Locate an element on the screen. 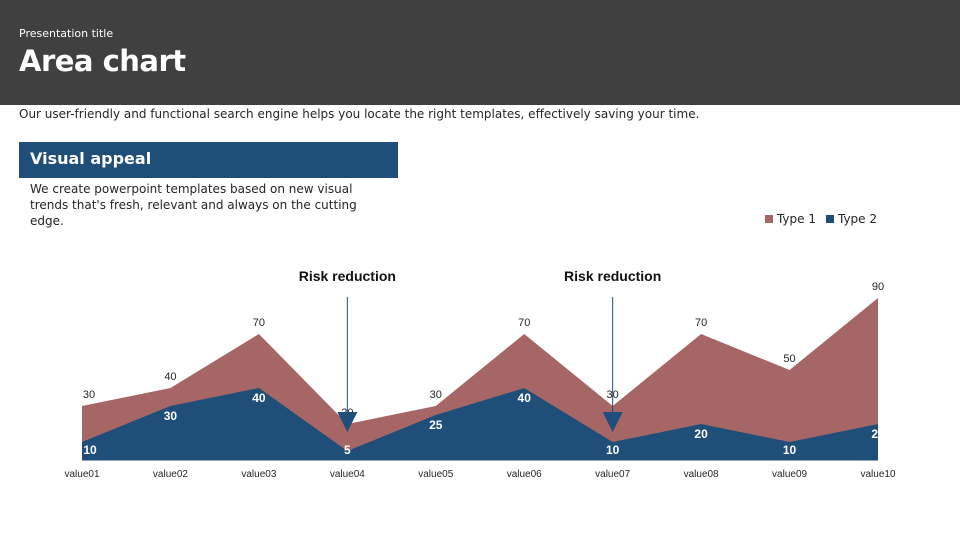 The height and width of the screenshot is (540, 960). x-tick-label: value01 is located at coordinates (81, 474).